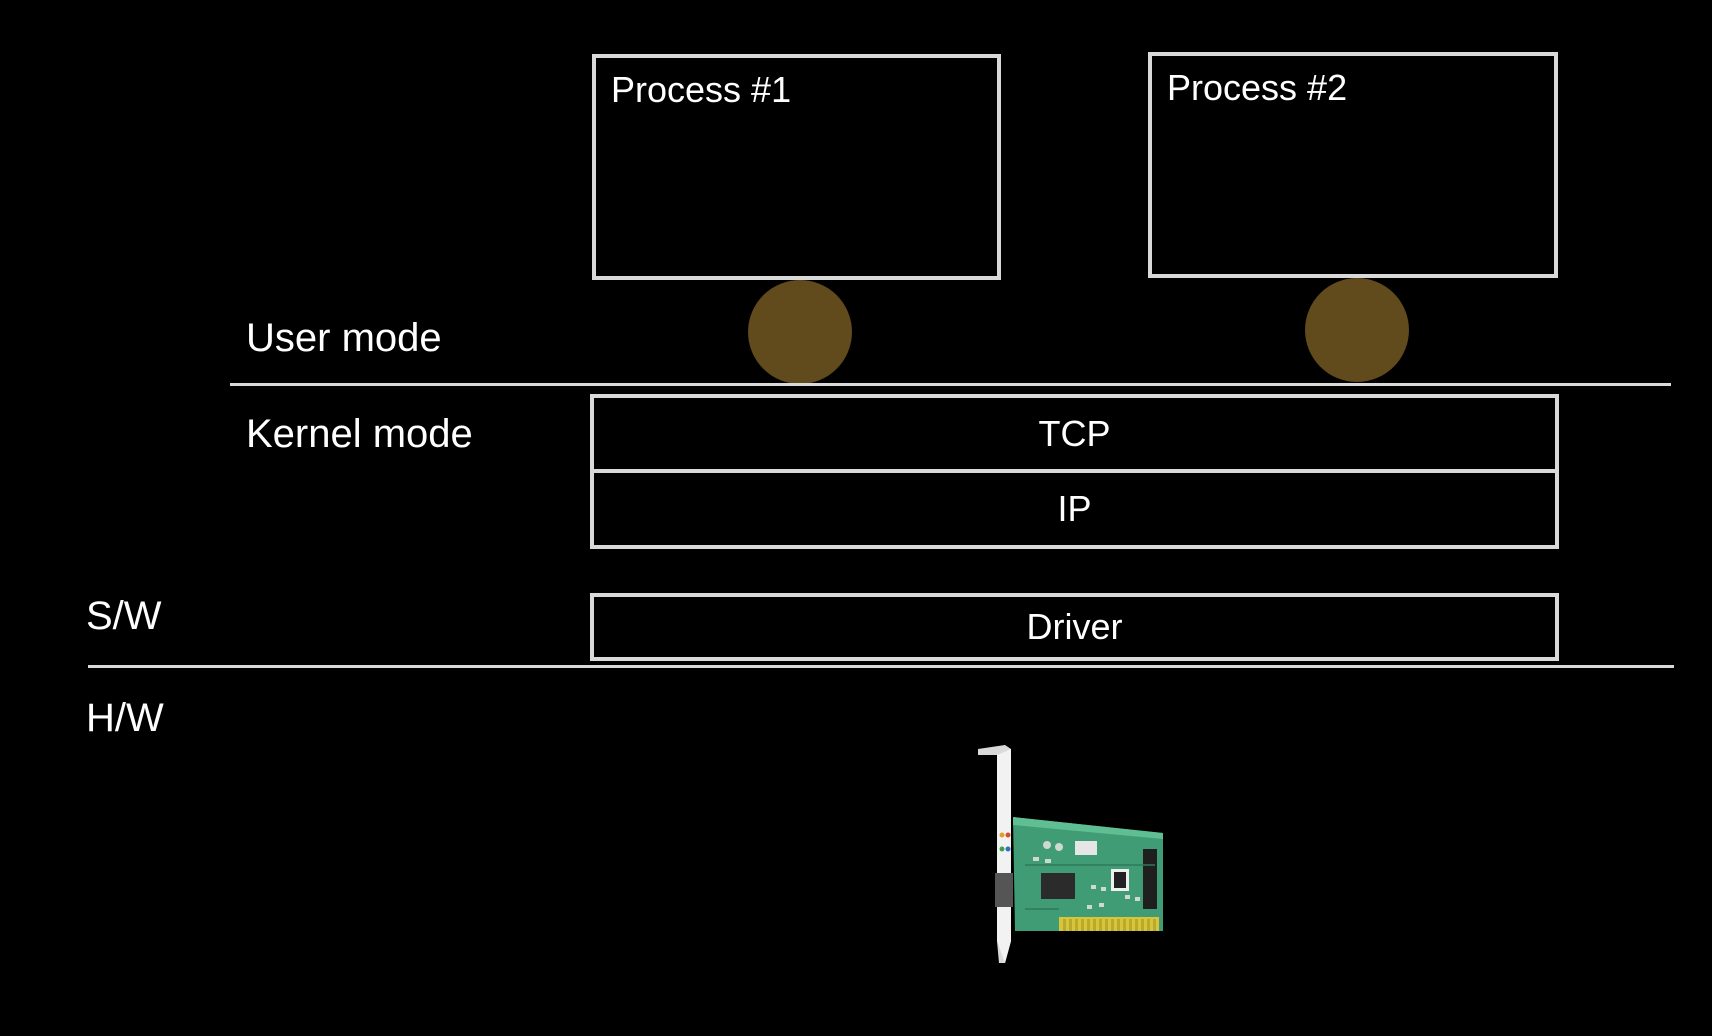 The height and width of the screenshot is (1036, 1712). I want to click on socket-2-icon, so click(1357, 330).